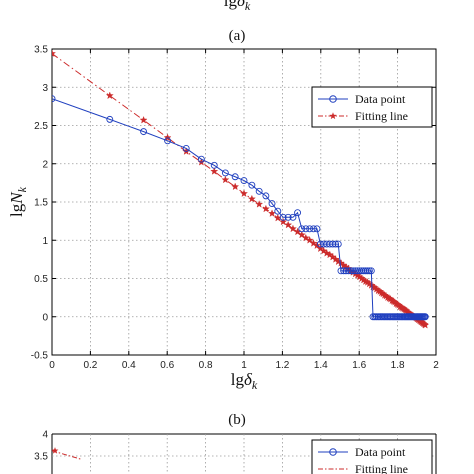 The height and width of the screenshot is (474, 474). I want to click on x-axis-label: lgδk, so click(244, 381).